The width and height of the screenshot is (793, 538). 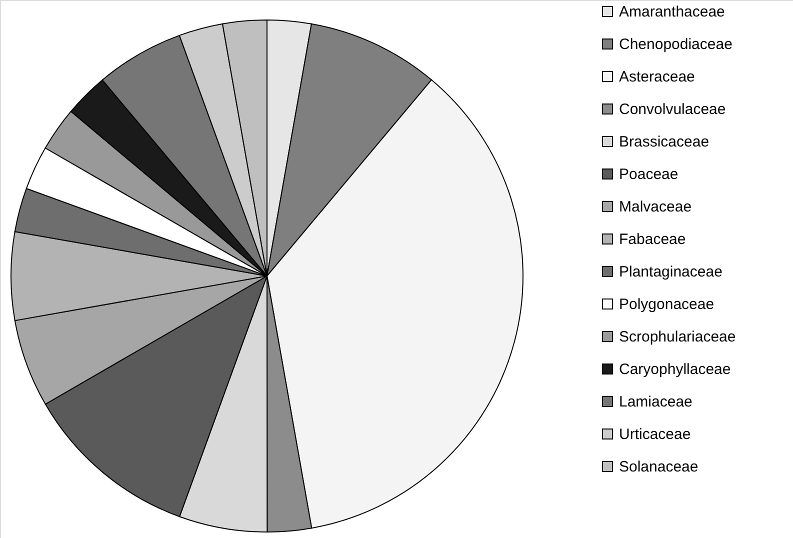 I want to click on legend-label: Chenopodiaceae, so click(x=675, y=44).